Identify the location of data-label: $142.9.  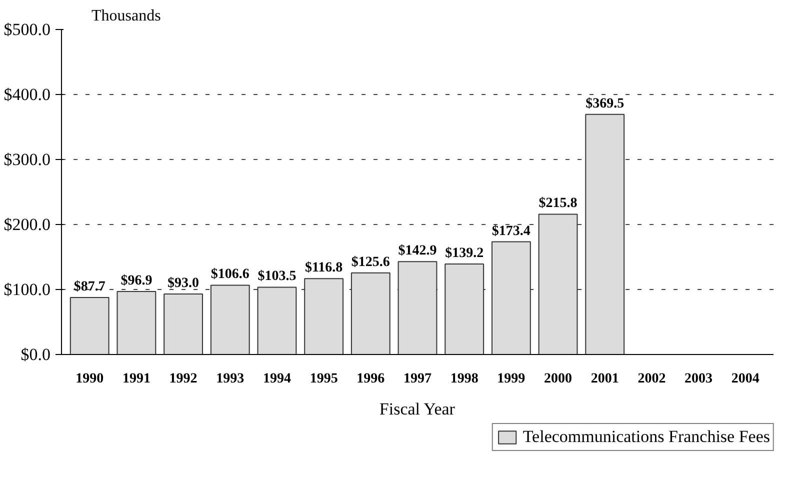
(417, 251).